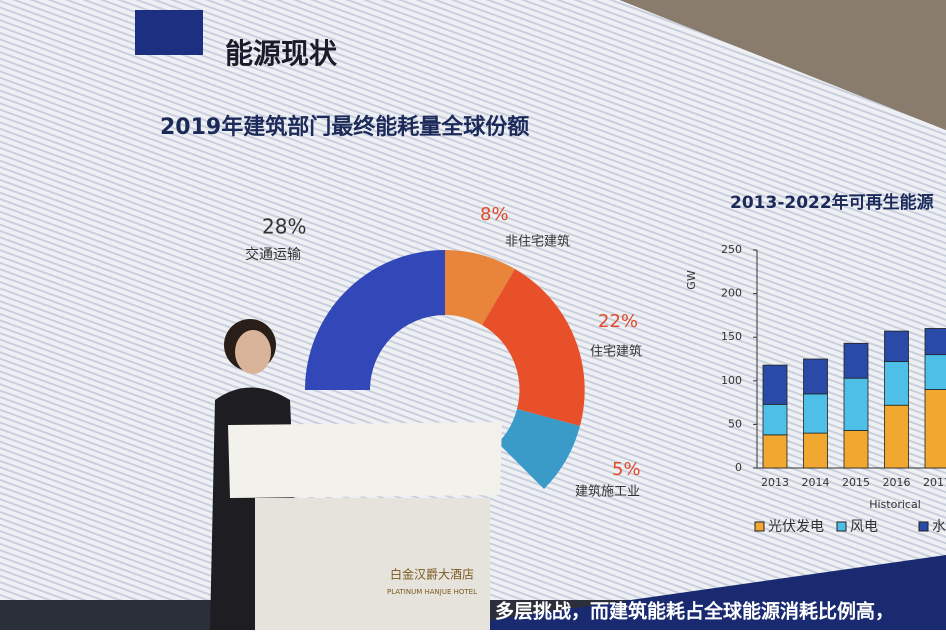 The image size is (946, 634). I want to click on x-tick-label: 2016, so click(897, 482).